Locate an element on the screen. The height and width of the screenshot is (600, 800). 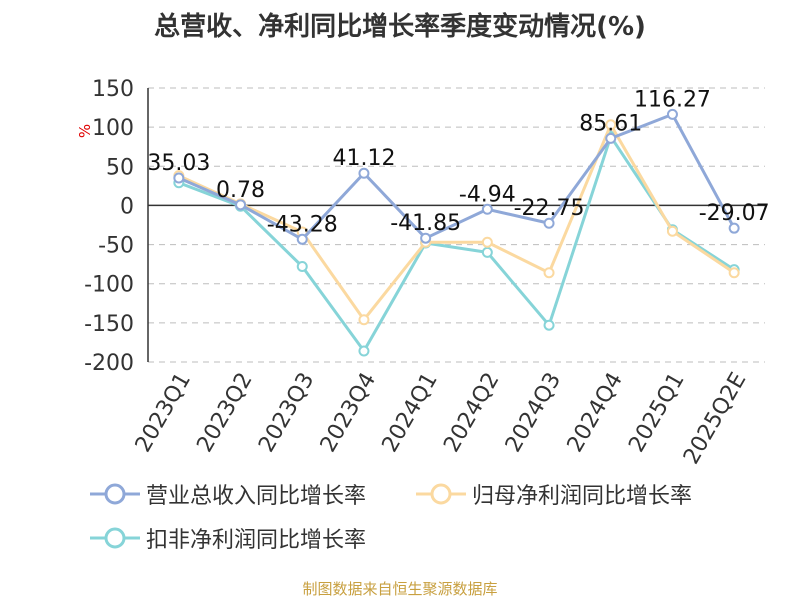
x-tick-label: 2023Q4 is located at coordinates (348, 413).